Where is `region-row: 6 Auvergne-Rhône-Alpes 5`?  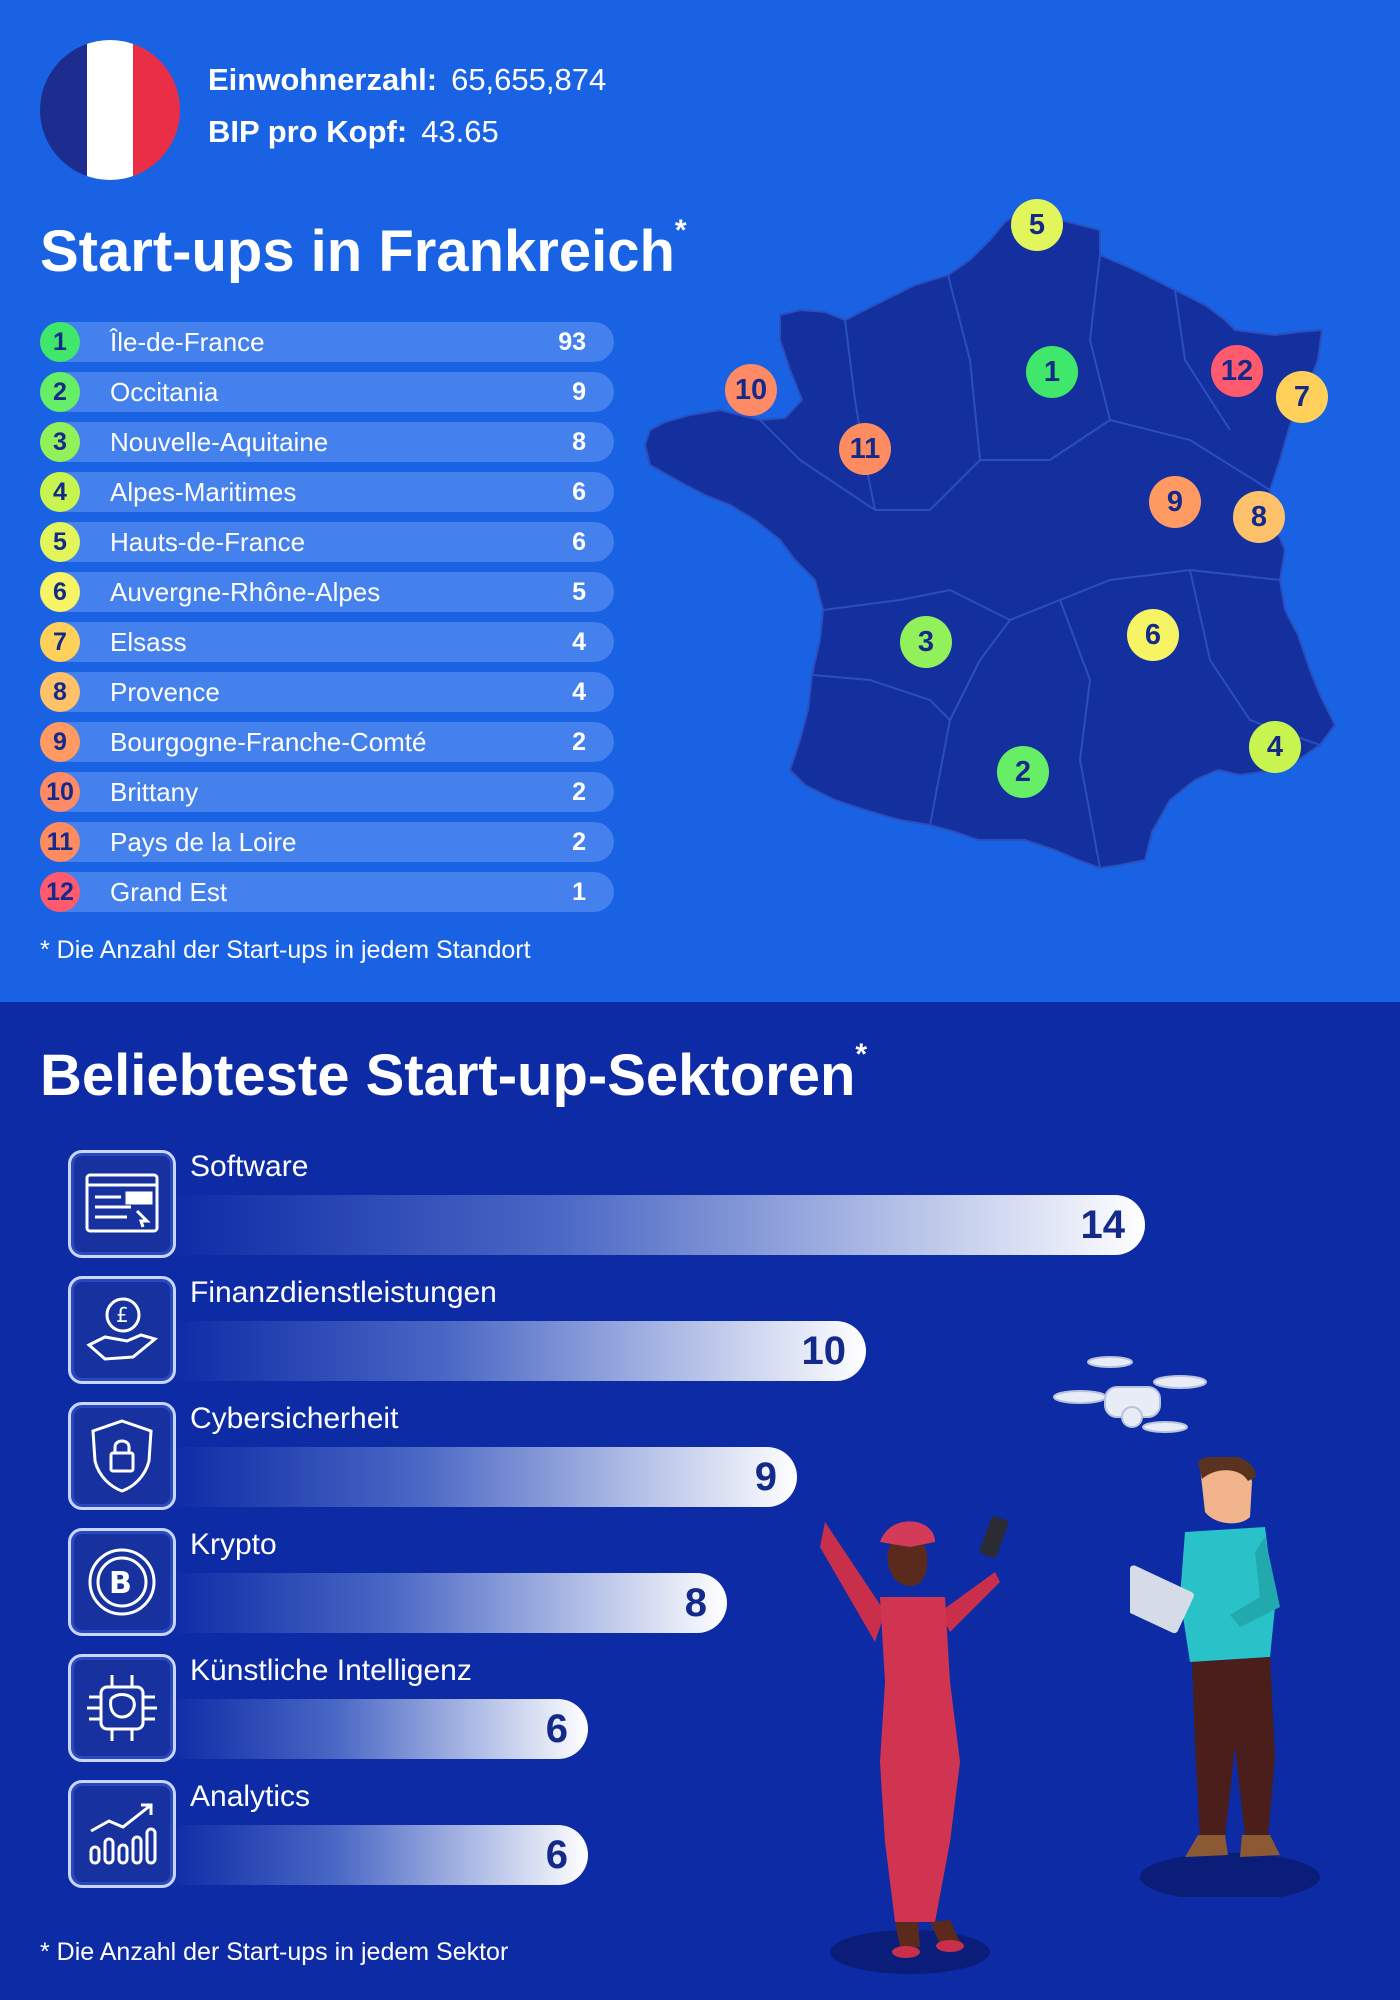
region-row: 6 Auvergne-Rhône-Alpes 5 is located at coordinates (327, 592).